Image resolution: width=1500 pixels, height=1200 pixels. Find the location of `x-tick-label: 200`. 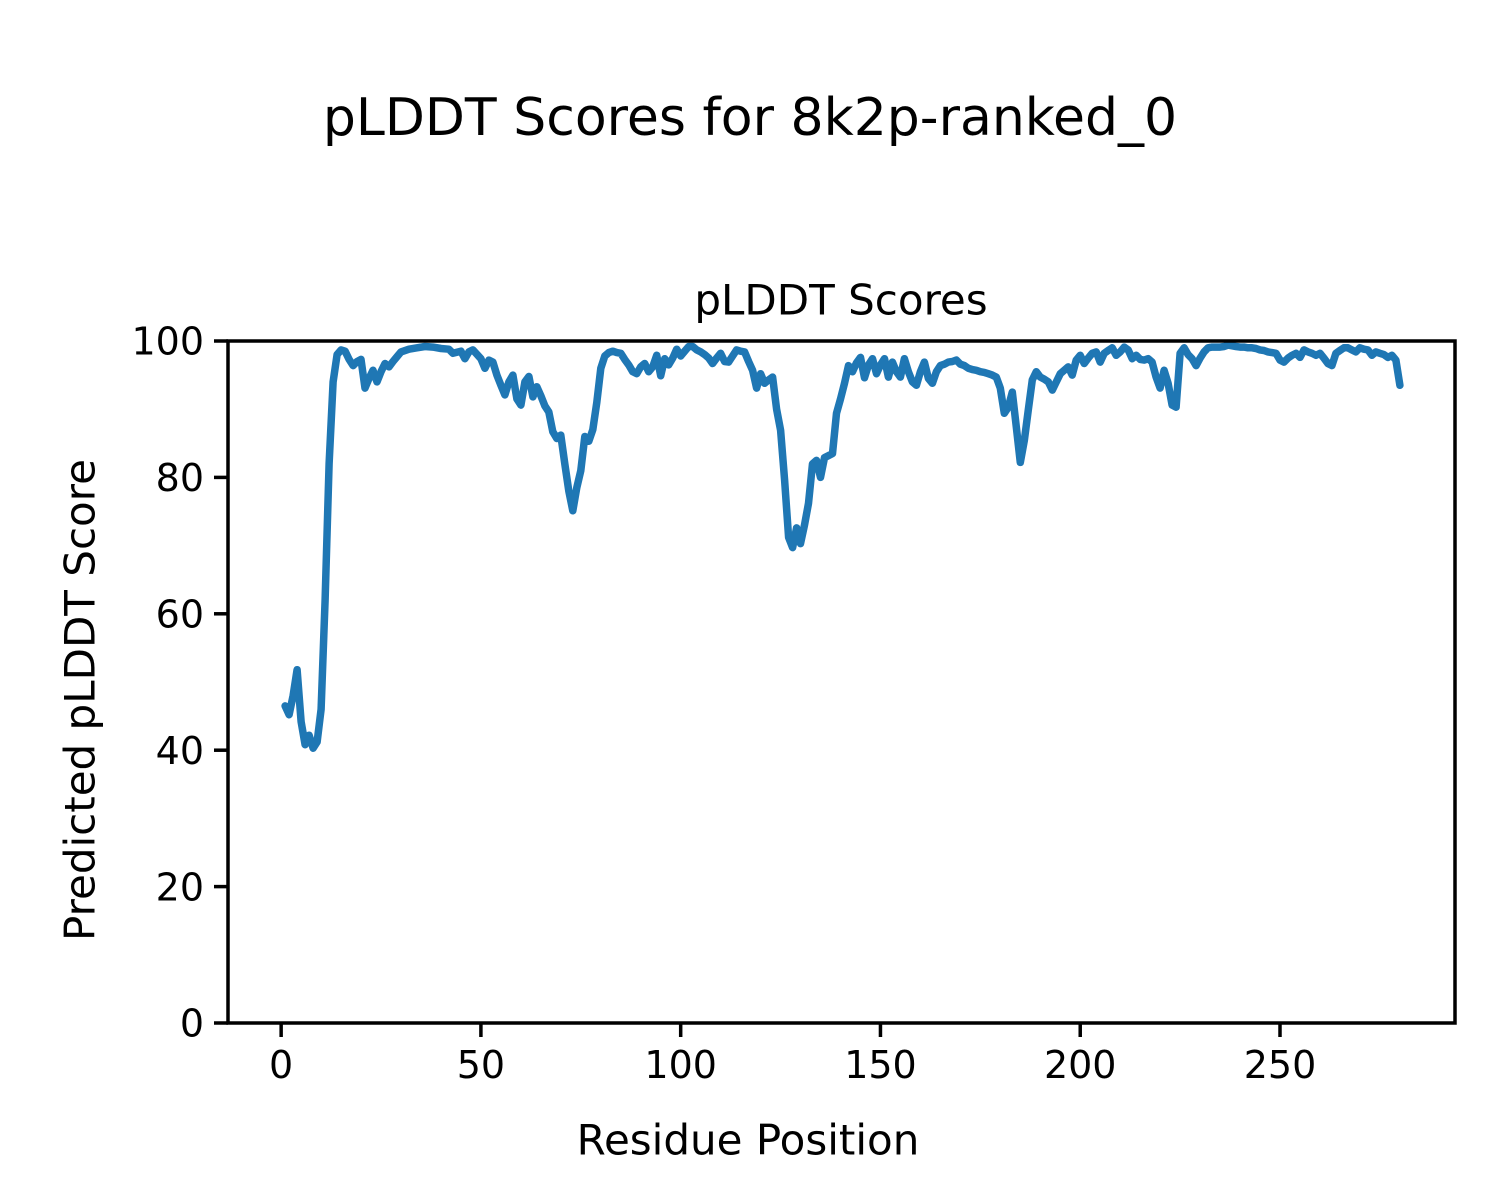

x-tick-label: 200 is located at coordinates (1080, 1065).